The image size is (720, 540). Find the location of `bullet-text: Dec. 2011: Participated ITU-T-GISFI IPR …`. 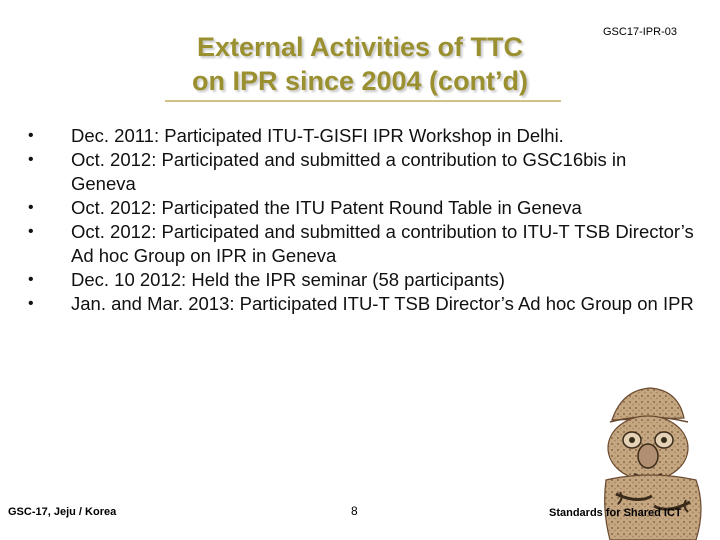

bullet-text: Dec. 2011: Participated ITU-T-GISFI IPR … is located at coordinates (317, 135).